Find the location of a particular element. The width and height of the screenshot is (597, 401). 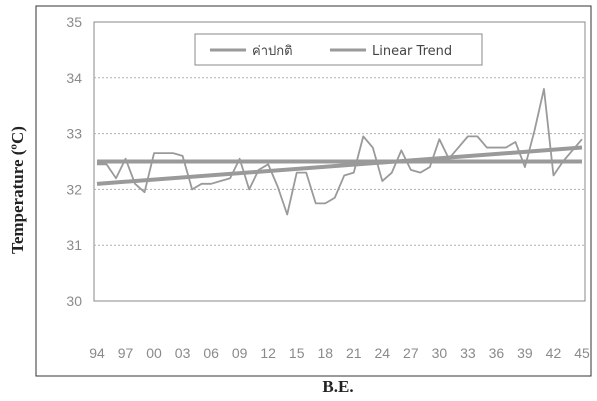

x-tick-label: 00 is located at coordinates (154, 353).